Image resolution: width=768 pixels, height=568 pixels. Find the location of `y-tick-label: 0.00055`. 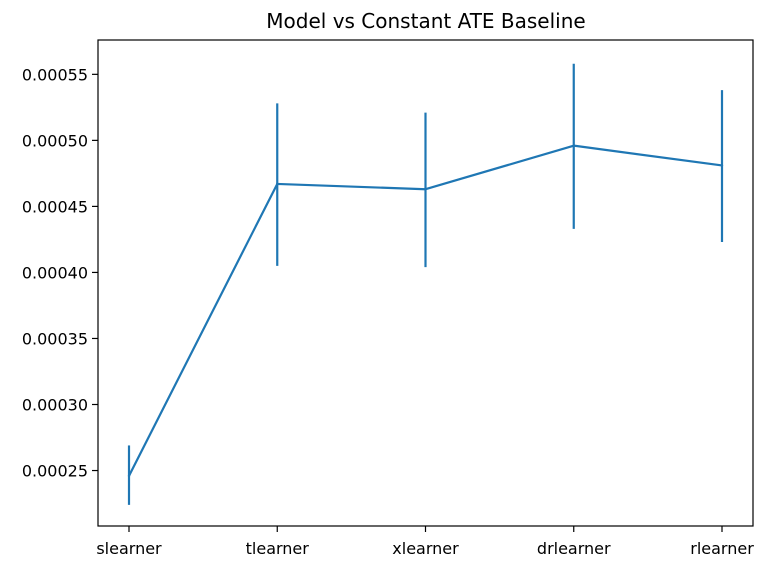

y-tick-label: 0.00055 is located at coordinates (55, 74).